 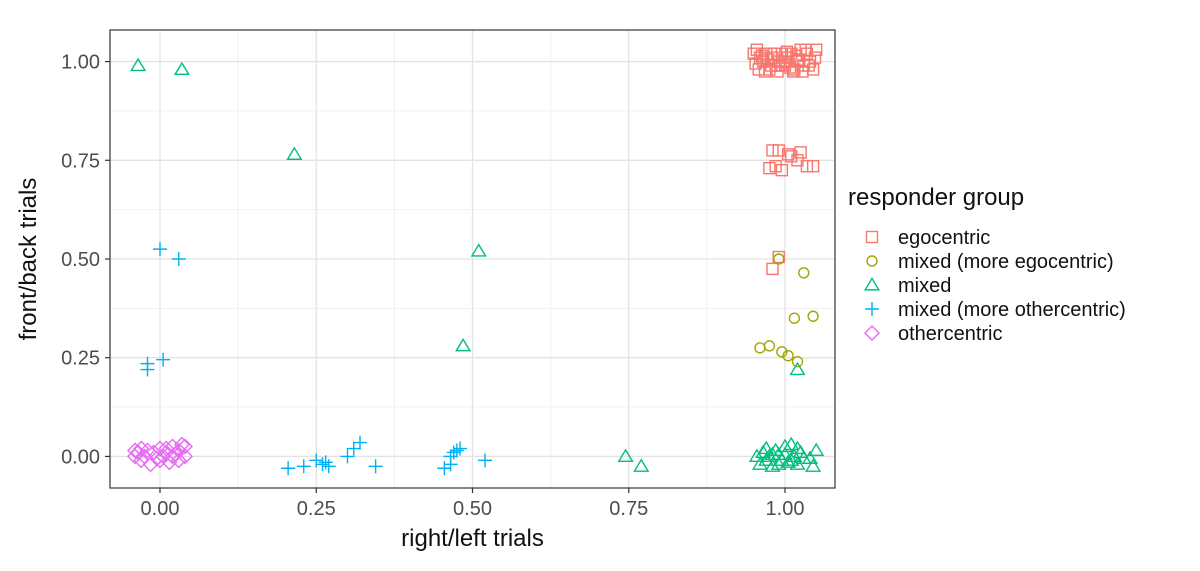 I want to click on y-tick-label: 0.00, so click(x=80, y=457).